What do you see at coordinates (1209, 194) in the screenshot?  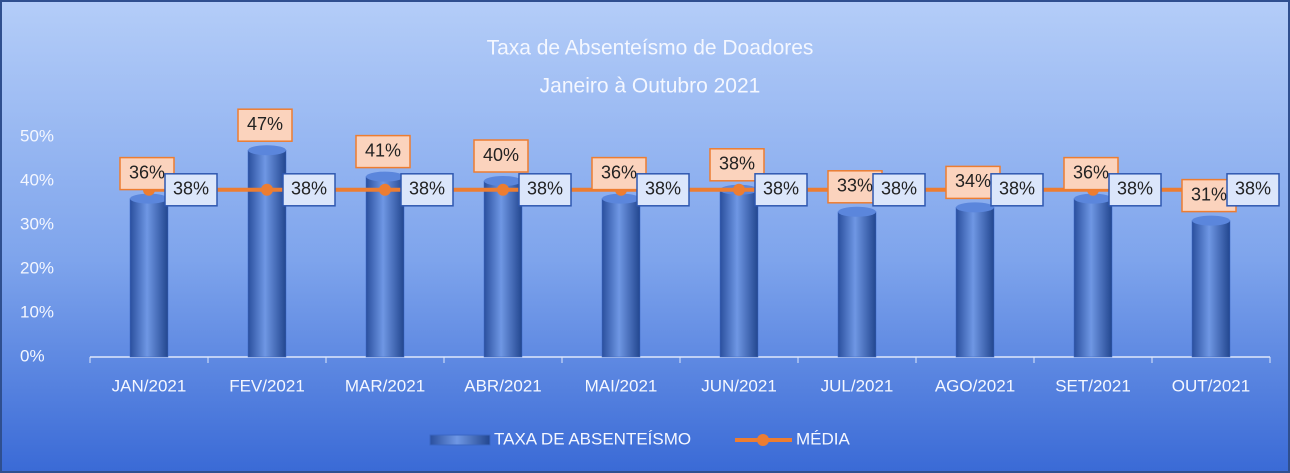 I see `bar-value-label: 31%` at bounding box center [1209, 194].